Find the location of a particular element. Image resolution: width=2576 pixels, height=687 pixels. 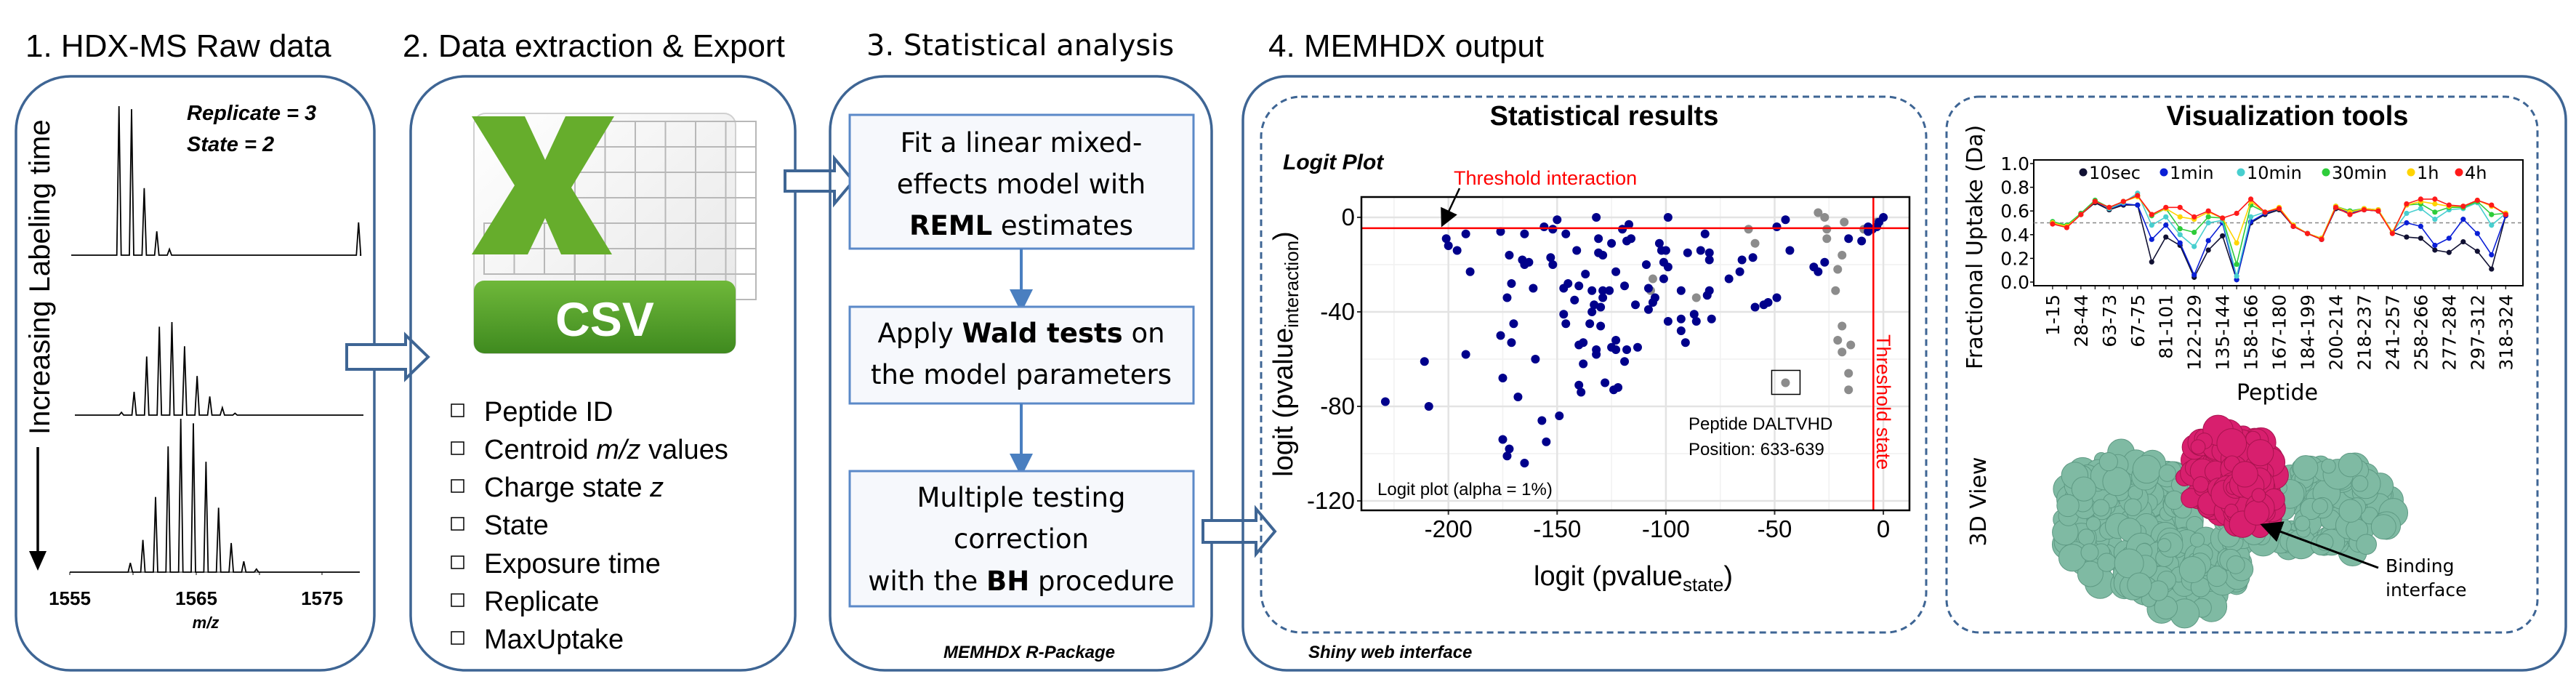

binding-label: Binding is located at coordinates (2420, 565).